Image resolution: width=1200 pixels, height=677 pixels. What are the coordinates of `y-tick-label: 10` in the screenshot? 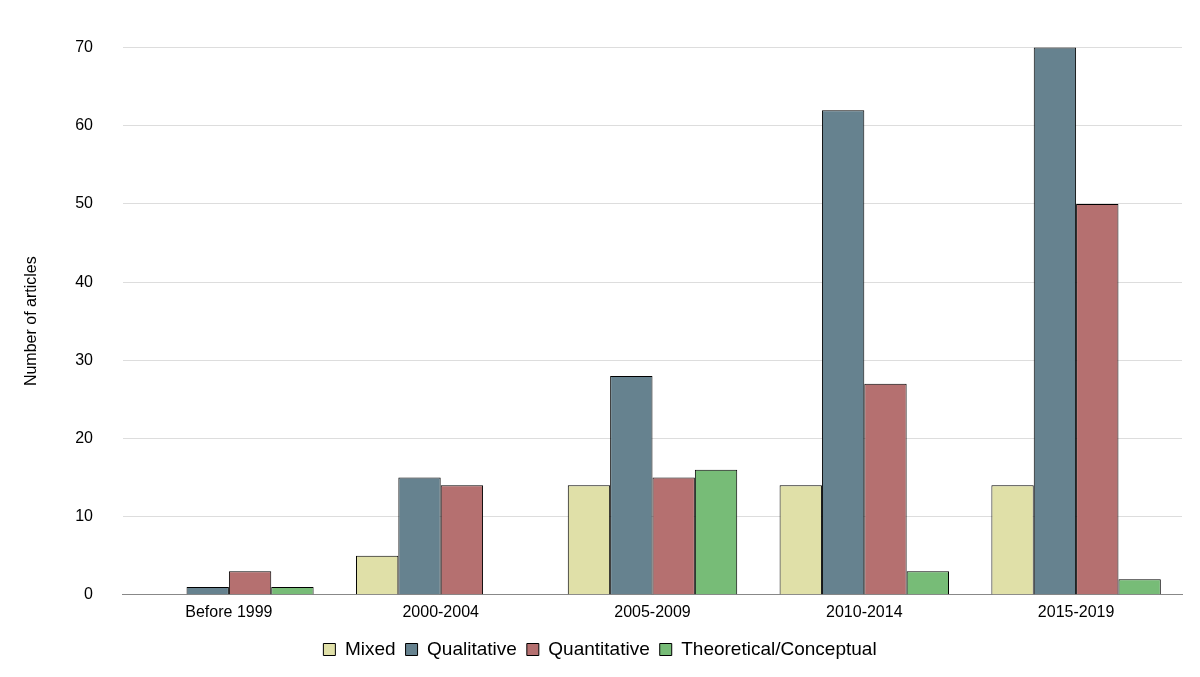 It's located at (84, 516).